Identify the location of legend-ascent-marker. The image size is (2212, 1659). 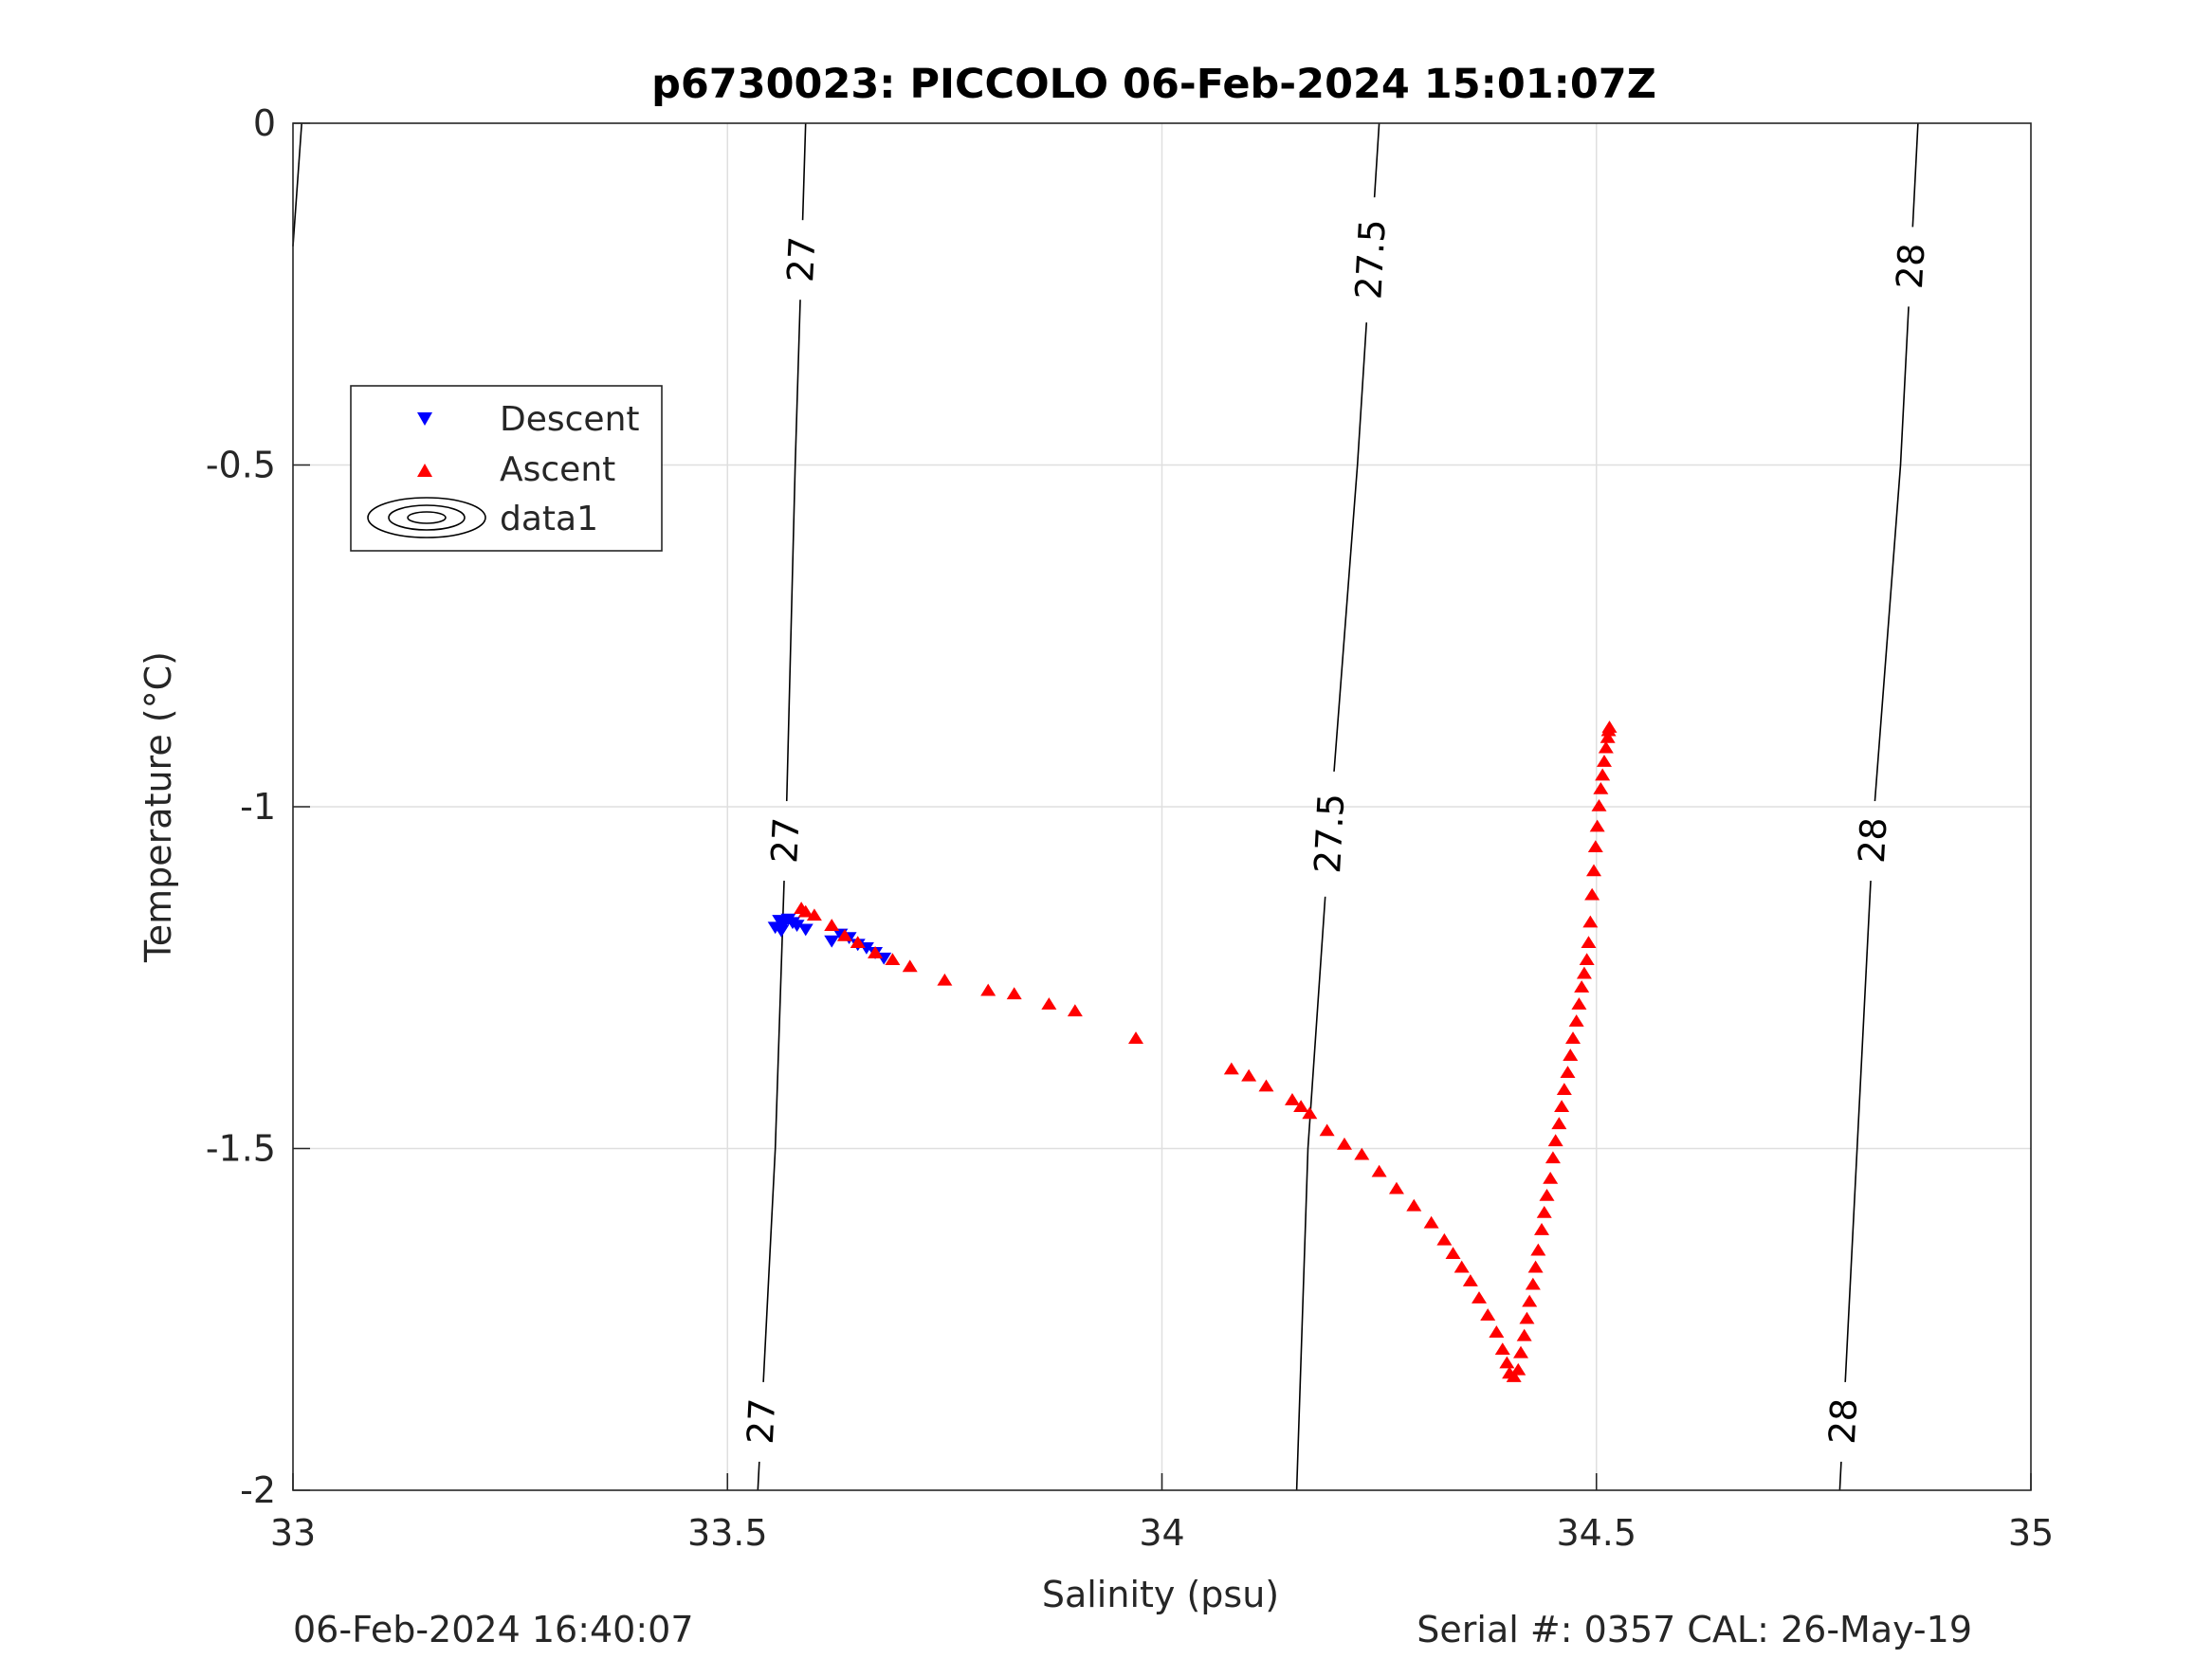
(424, 470).